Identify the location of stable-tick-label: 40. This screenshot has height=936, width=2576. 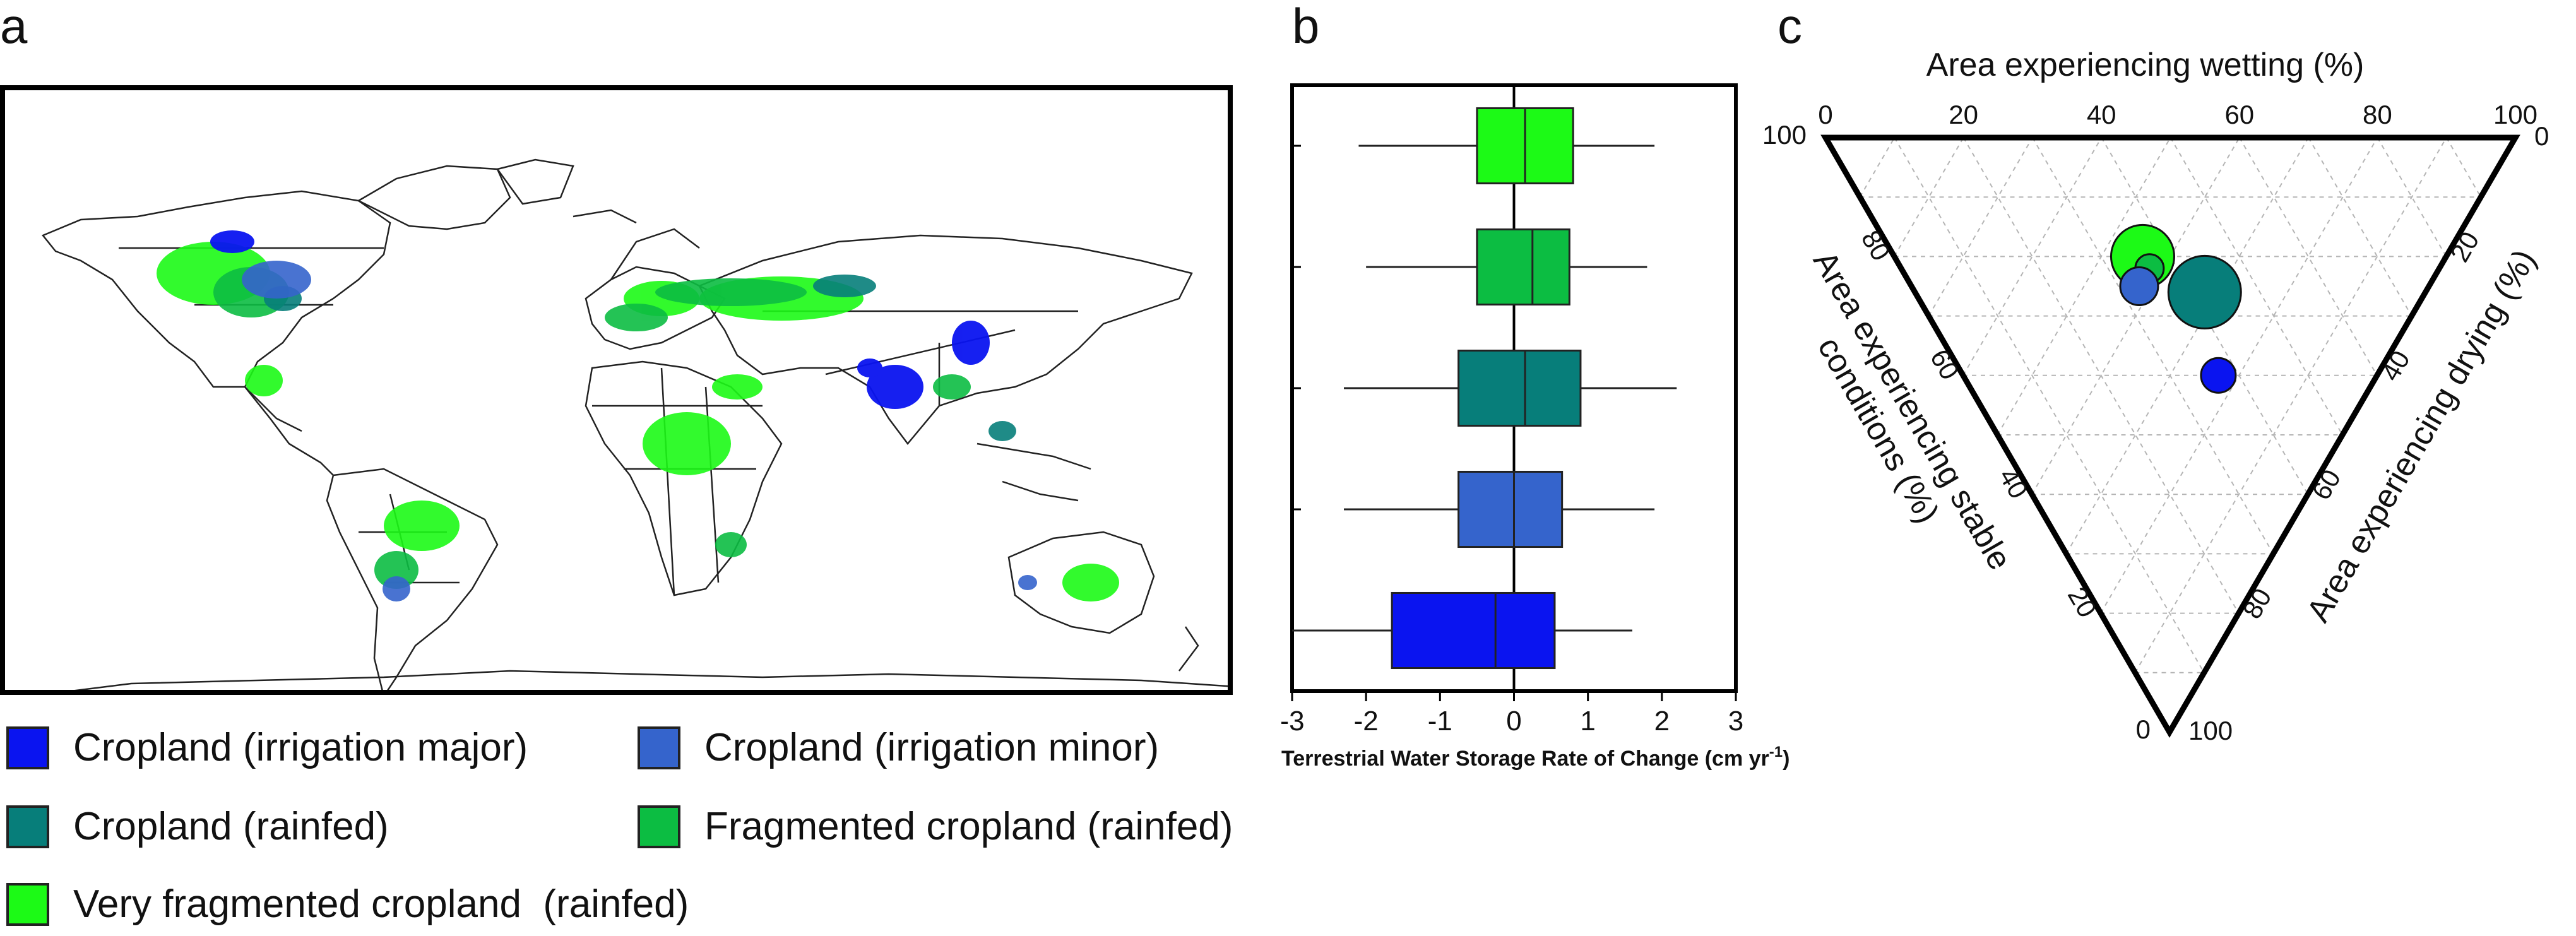
(2014, 483).